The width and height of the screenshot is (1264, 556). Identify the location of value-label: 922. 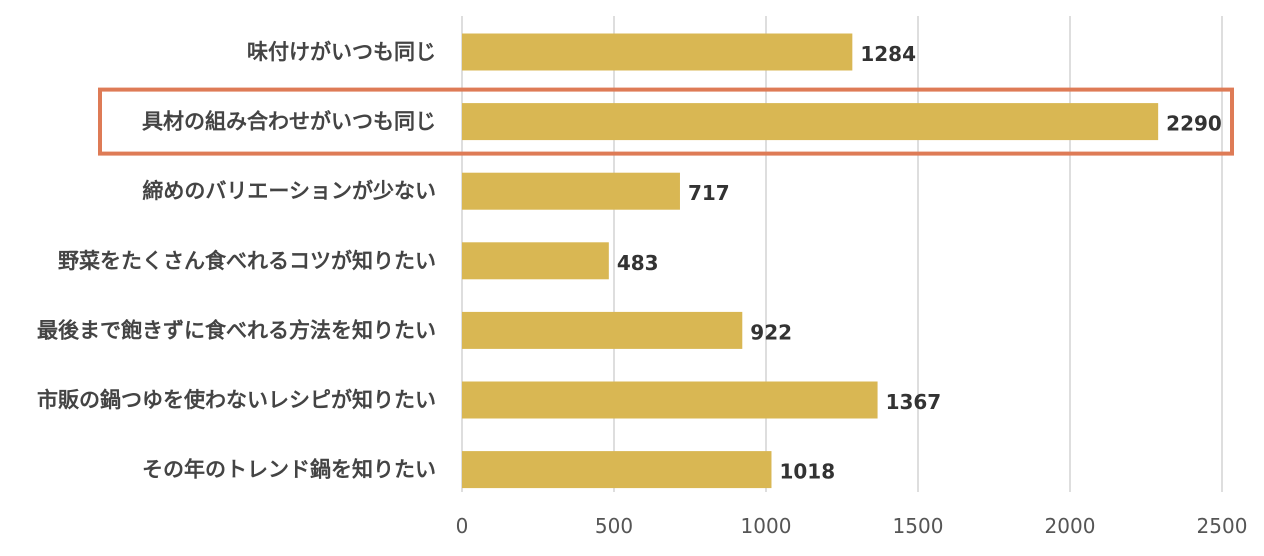
(771, 332).